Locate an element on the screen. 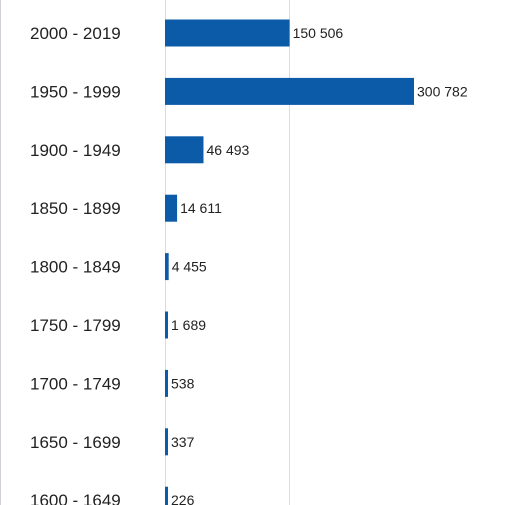 The image size is (527, 505). category-label-2: 1900 - 1949 is located at coordinates (75, 150).